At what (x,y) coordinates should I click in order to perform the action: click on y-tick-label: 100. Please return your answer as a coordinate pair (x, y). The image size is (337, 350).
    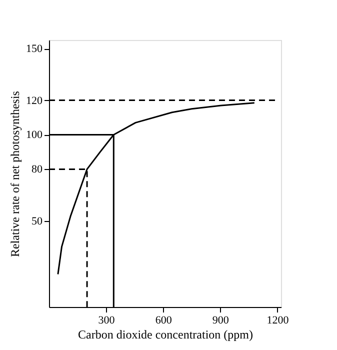
    Looking at the image, I should click on (34, 135).